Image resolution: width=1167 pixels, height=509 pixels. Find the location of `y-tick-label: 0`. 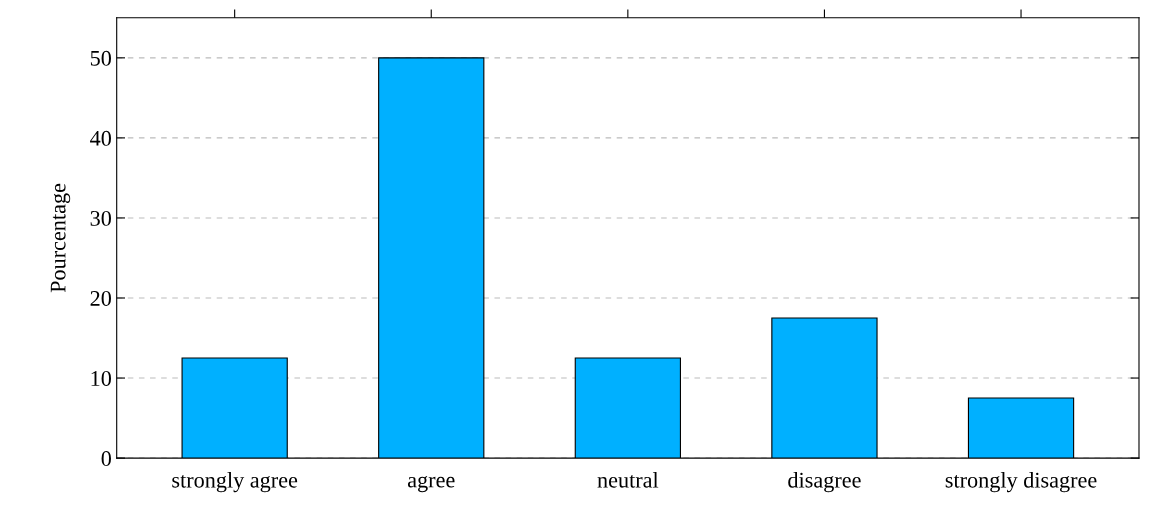

y-tick-label: 0 is located at coordinates (106, 459).